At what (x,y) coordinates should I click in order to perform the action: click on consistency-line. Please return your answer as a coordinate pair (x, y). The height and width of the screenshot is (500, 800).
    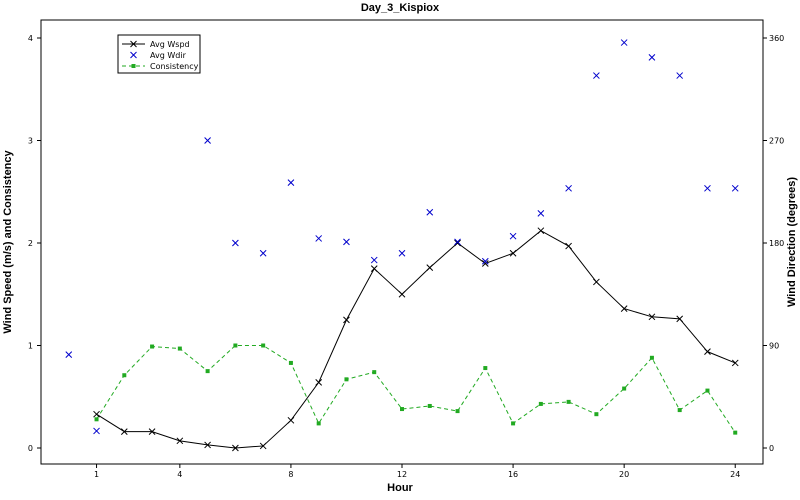
    Looking at the image, I should click on (416, 389).